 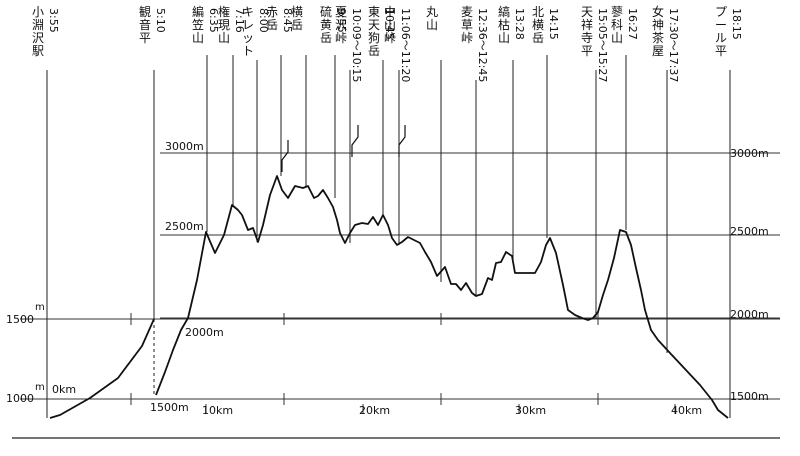 I want to click on station-name-char: 東, so click(x=374, y=12).